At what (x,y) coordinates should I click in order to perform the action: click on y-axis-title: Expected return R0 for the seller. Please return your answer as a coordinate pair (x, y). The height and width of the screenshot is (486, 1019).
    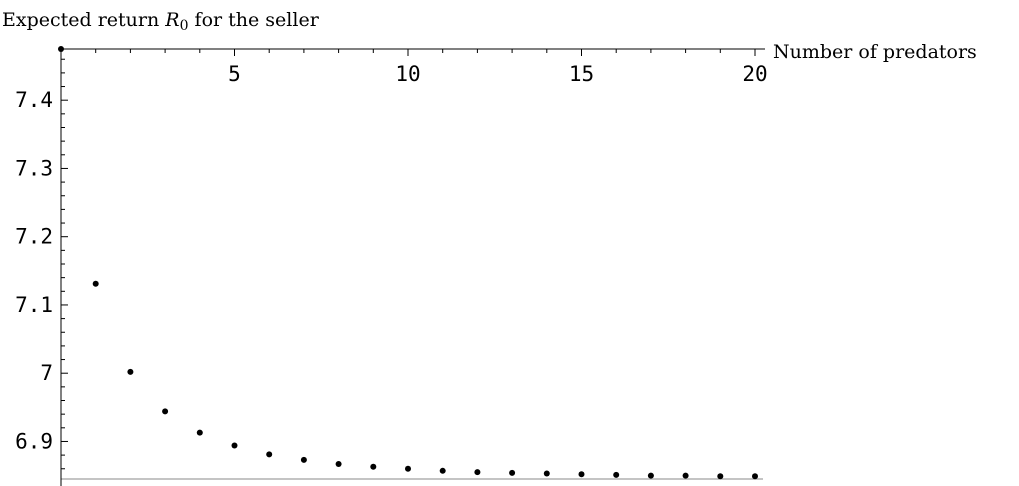
    Looking at the image, I should click on (161, 21).